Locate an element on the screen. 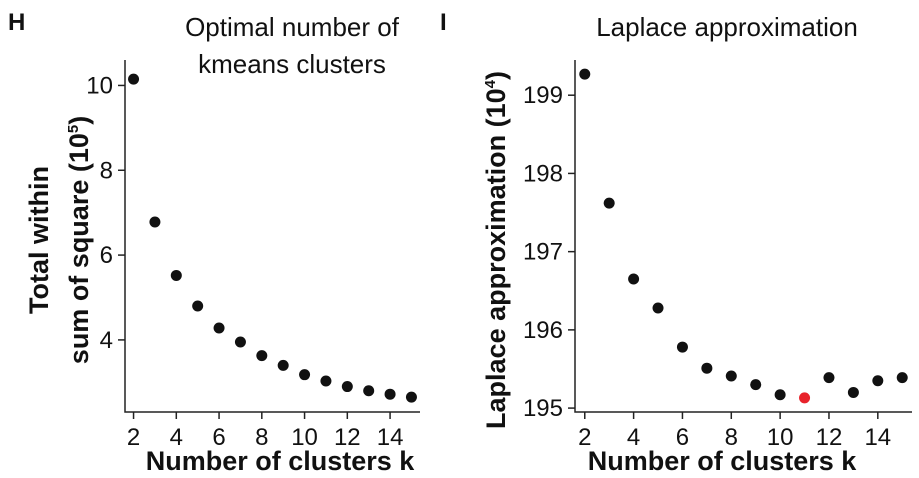 The width and height of the screenshot is (919, 478). panel-i-ylabel-group: Laplace approximation (104) is located at coordinates (496, 250).